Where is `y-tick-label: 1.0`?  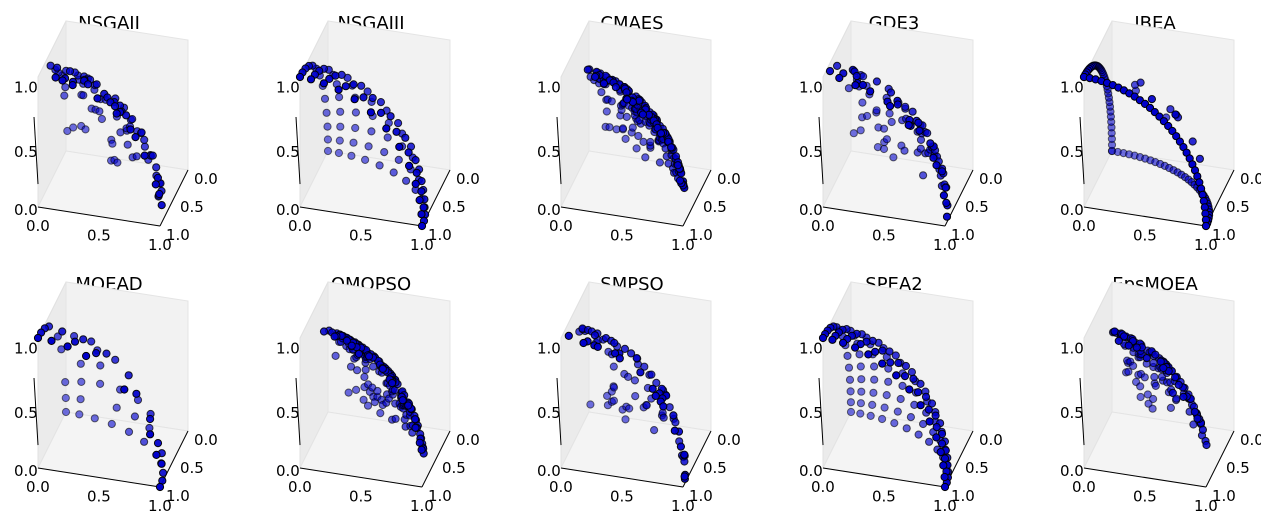
y-tick-label: 1.0 is located at coordinates (1224, 496).